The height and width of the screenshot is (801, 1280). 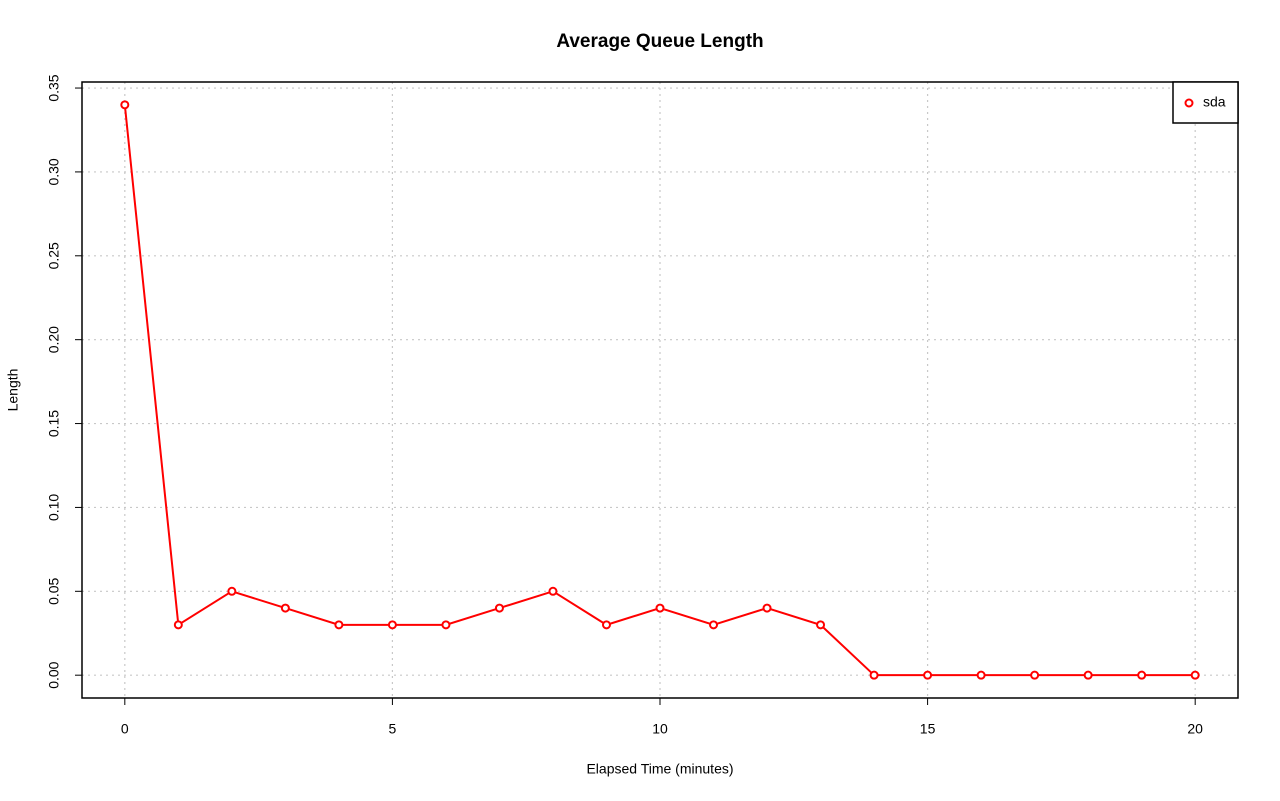 I want to click on legend-label: sda, so click(x=1214, y=102).